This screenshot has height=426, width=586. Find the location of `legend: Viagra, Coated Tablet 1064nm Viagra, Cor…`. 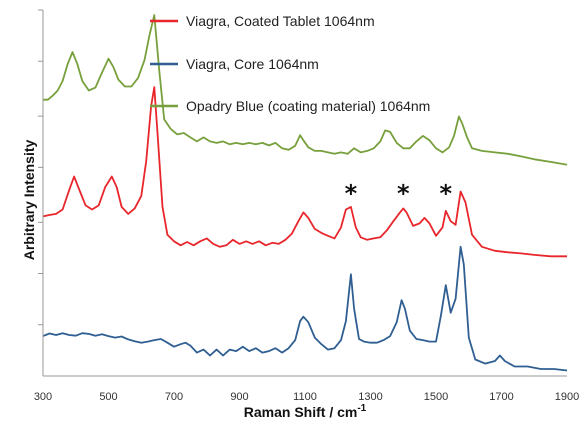

legend: Viagra, Coated Tablet 1064nm Viagra, Cor… is located at coordinates (290, 63).